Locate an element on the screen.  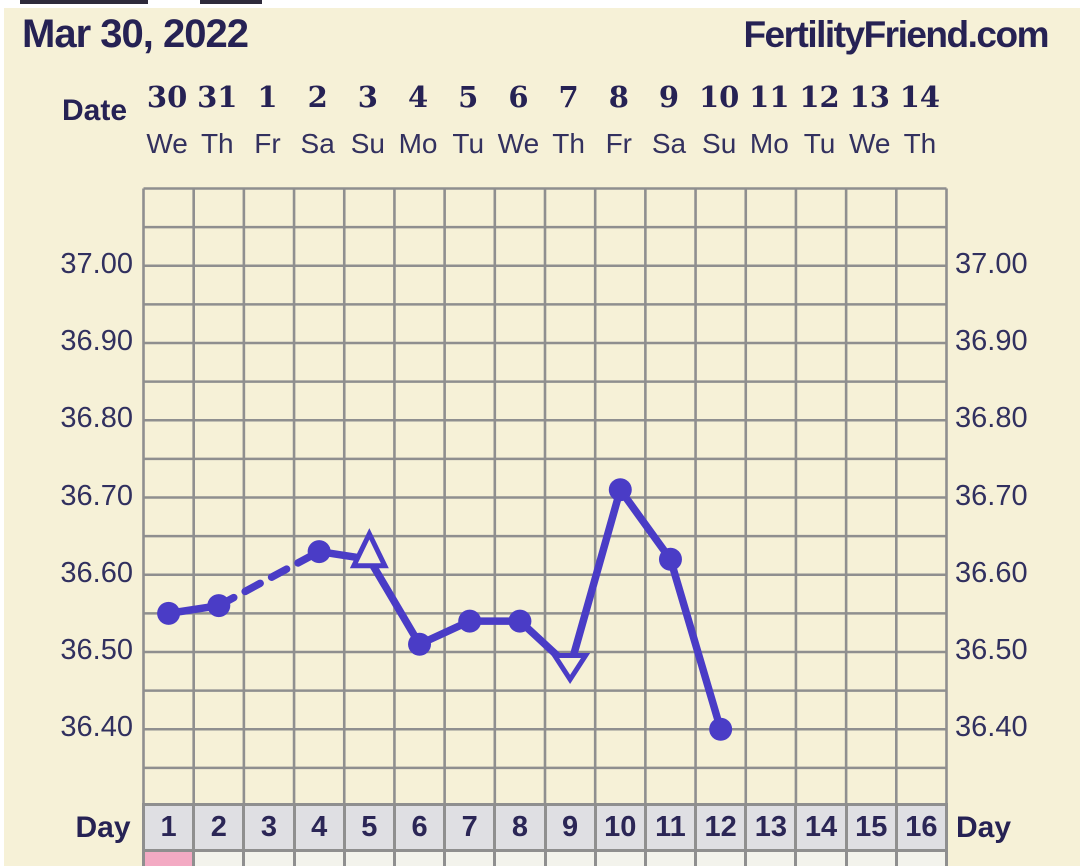
cycle-day-cell: 14 is located at coordinates (821, 827).